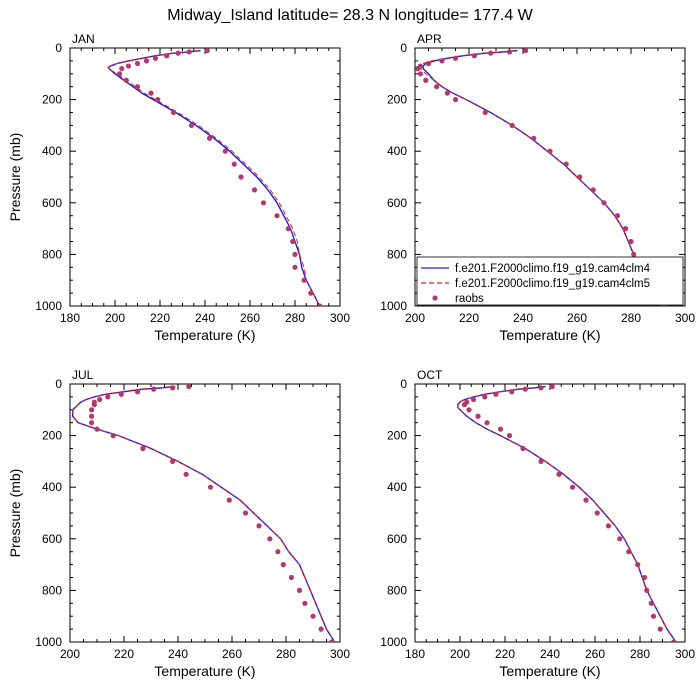 The image size is (700, 700). Describe the element at coordinates (48, 306) in the screenshot. I see `y-tick-label-jan: 1000` at that location.